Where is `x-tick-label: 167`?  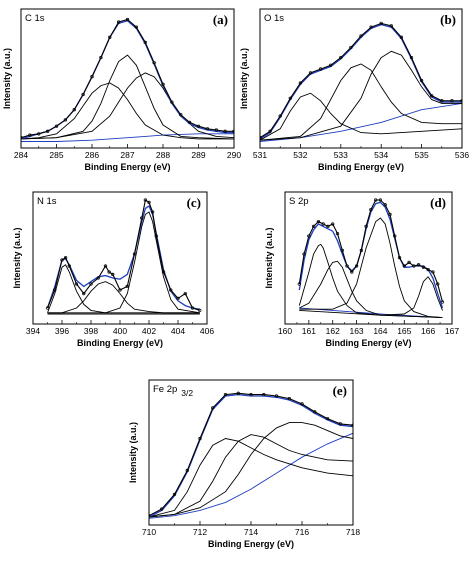
x-tick-label: 167 is located at coordinates (452, 331).